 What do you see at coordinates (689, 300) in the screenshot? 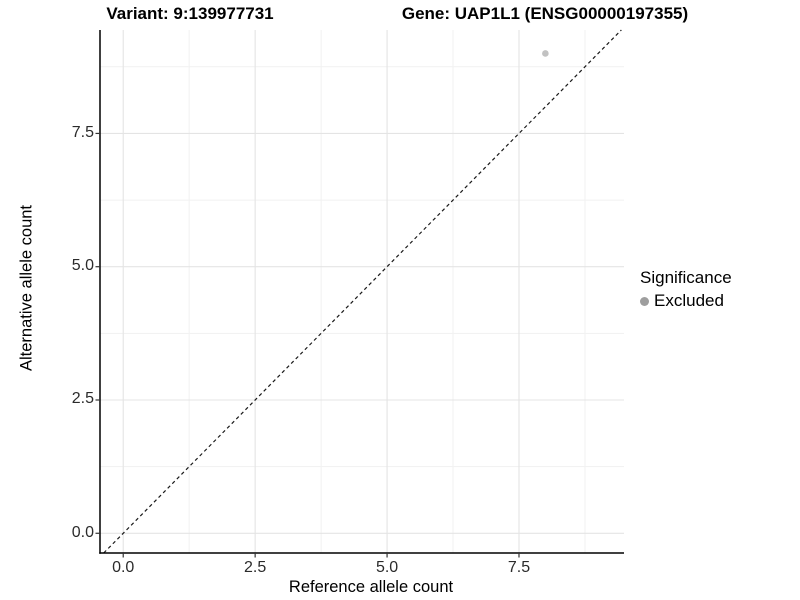
I see `legend-item-label: Excluded` at bounding box center [689, 300].